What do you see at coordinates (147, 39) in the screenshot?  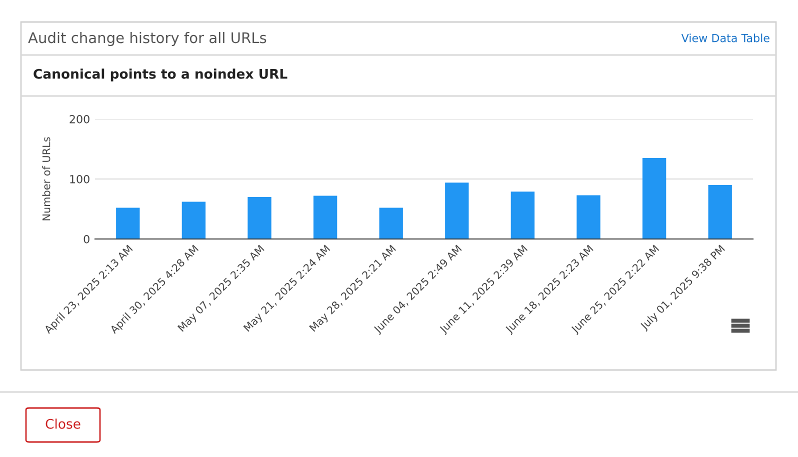 I see `chart-title: Audit change history for all URLs` at bounding box center [147, 39].